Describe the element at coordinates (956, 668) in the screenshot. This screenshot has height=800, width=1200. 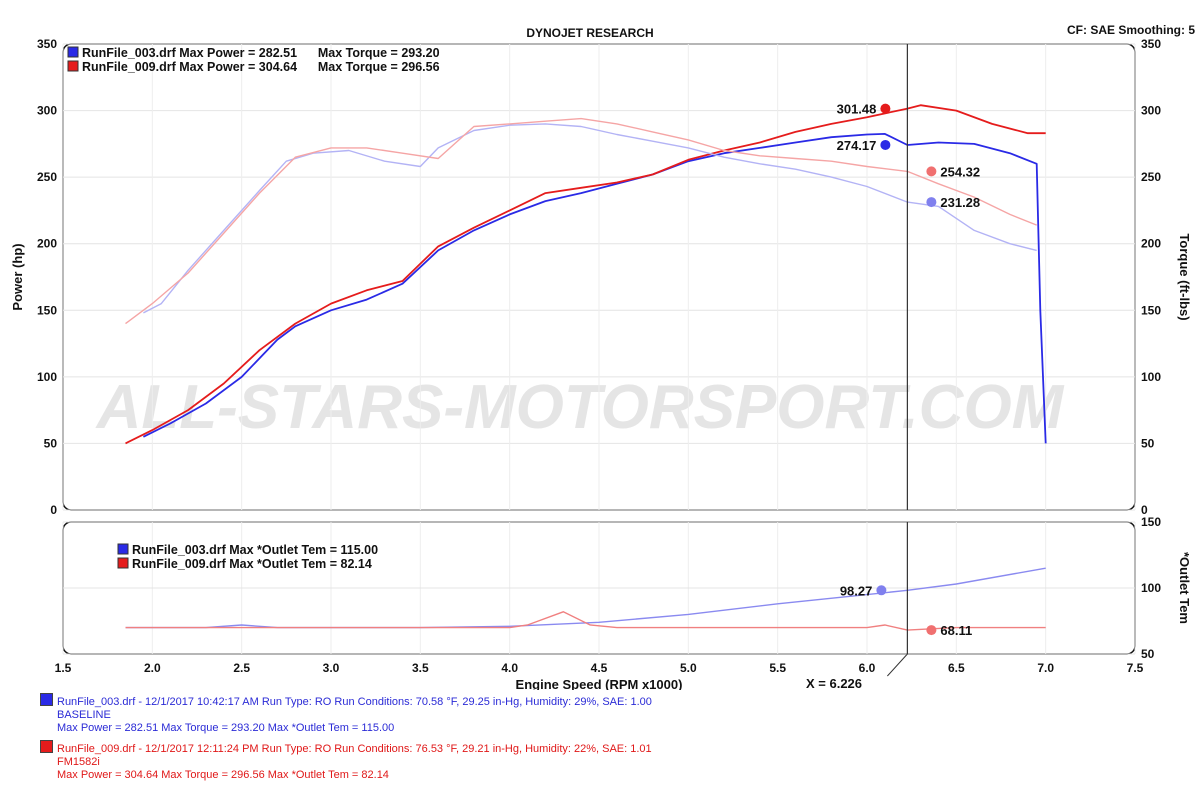
I see `x-tick-label: 6.5` at that location.